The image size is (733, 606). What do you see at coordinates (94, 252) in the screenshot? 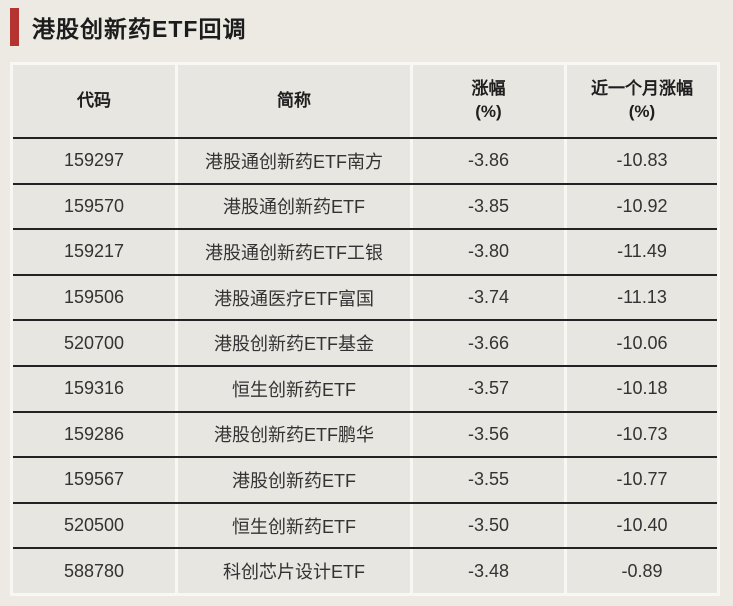
I see `cell-code: 159217` at bounding box center [94, 252].